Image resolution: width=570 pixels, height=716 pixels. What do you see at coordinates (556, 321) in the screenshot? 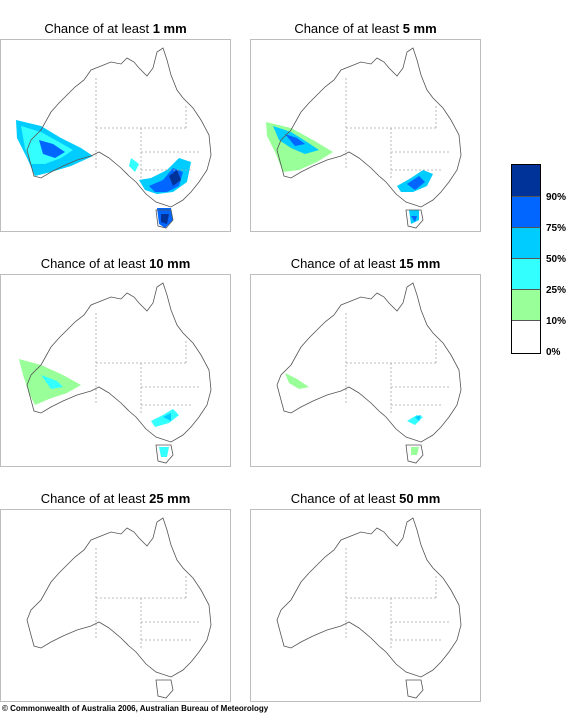
I see `legend-label-10: 10%` at bounding box center [556, 321].